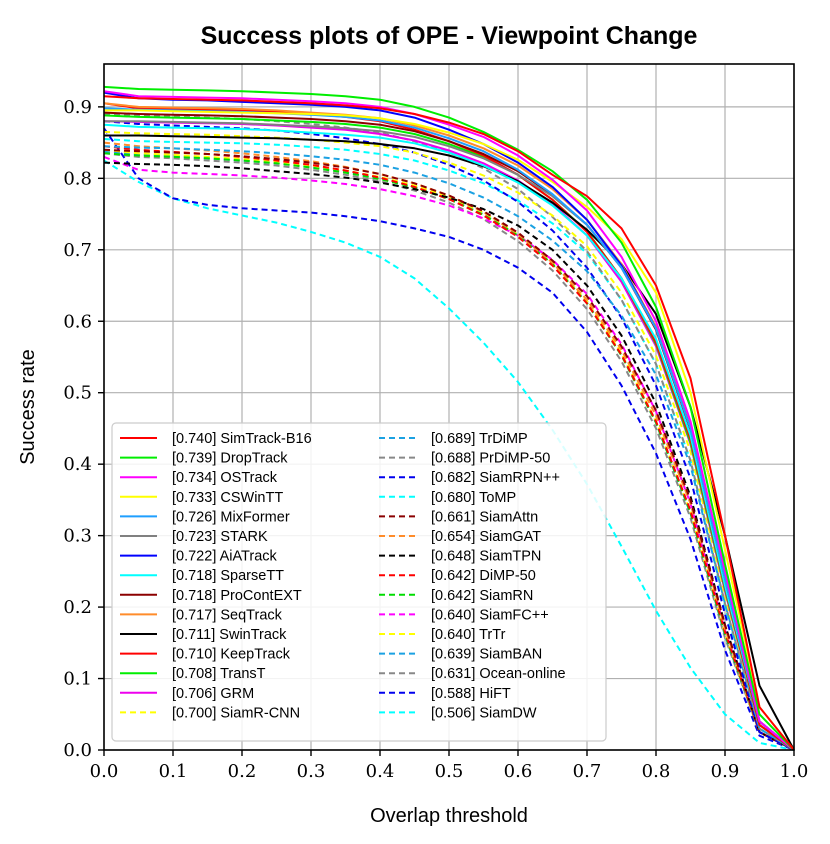  I want to click on legend-entry-label: [0.640] SiamFC++, so click(490, 615).